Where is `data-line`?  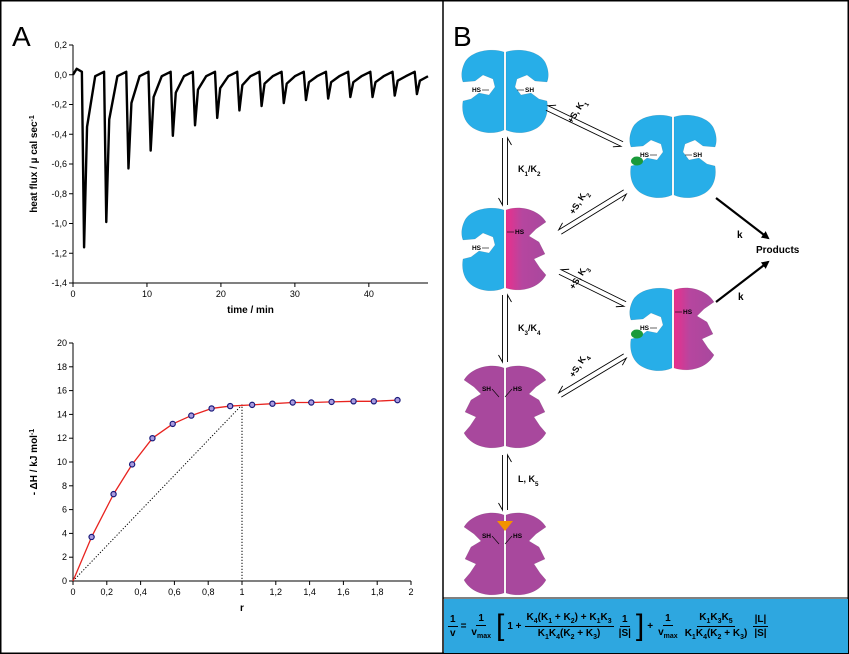
data-line is located at coordinates (235, 490).